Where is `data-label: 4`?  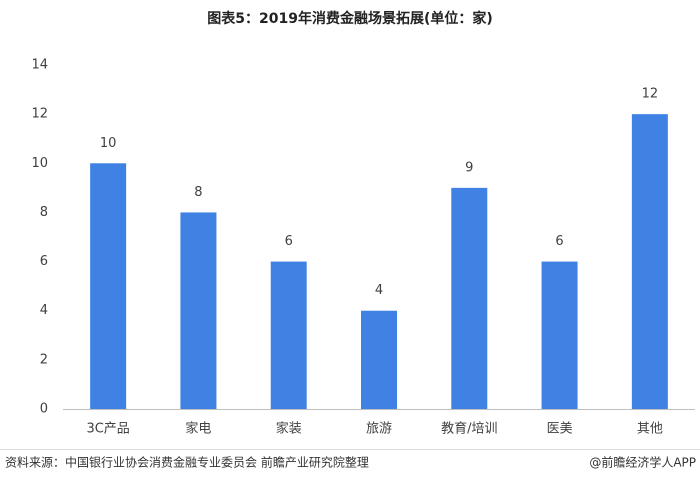 data-label: 4 is located at coordinates (379, 290).